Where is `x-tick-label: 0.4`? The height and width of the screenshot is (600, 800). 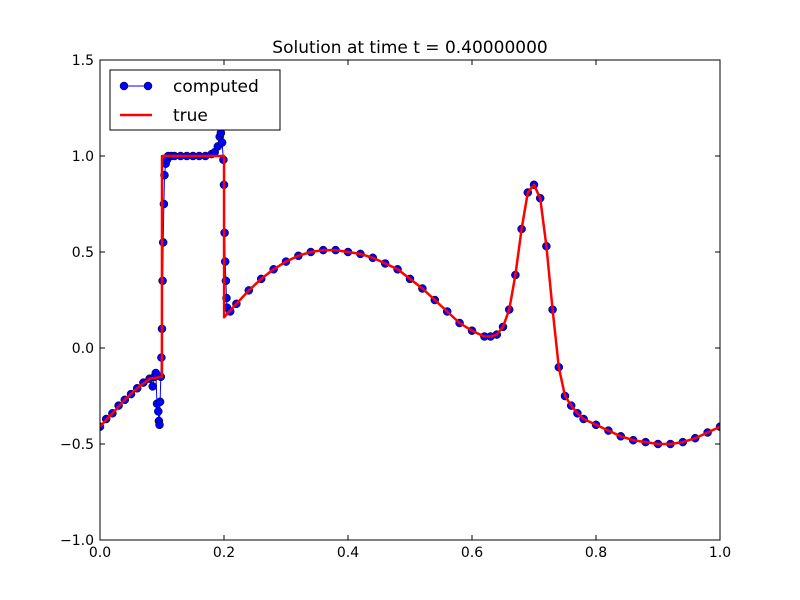
x-tick-label: 0.4 is located at coordinates (348, 553).